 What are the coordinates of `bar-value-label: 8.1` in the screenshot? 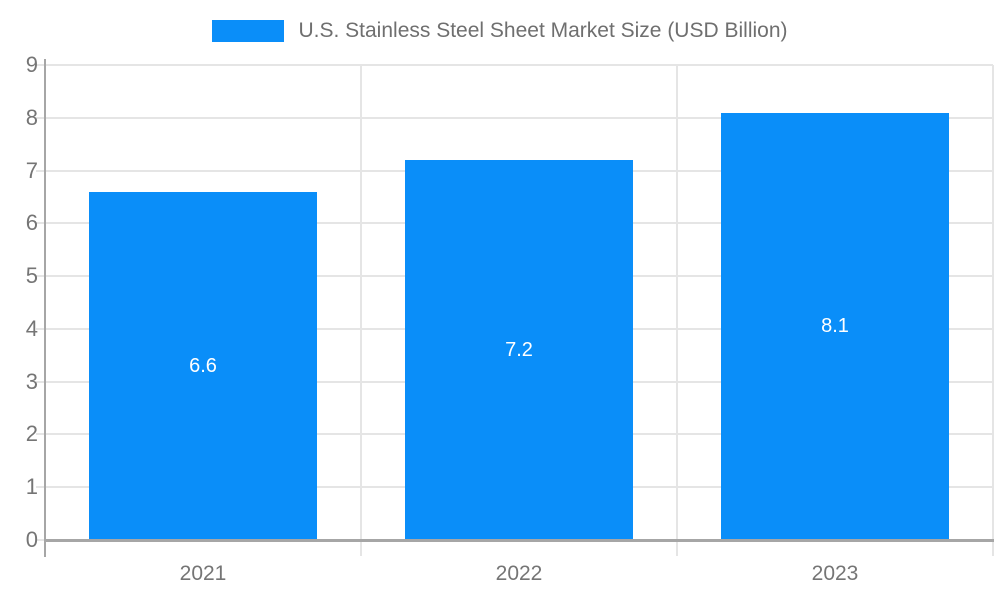 It's located at (835, 326).